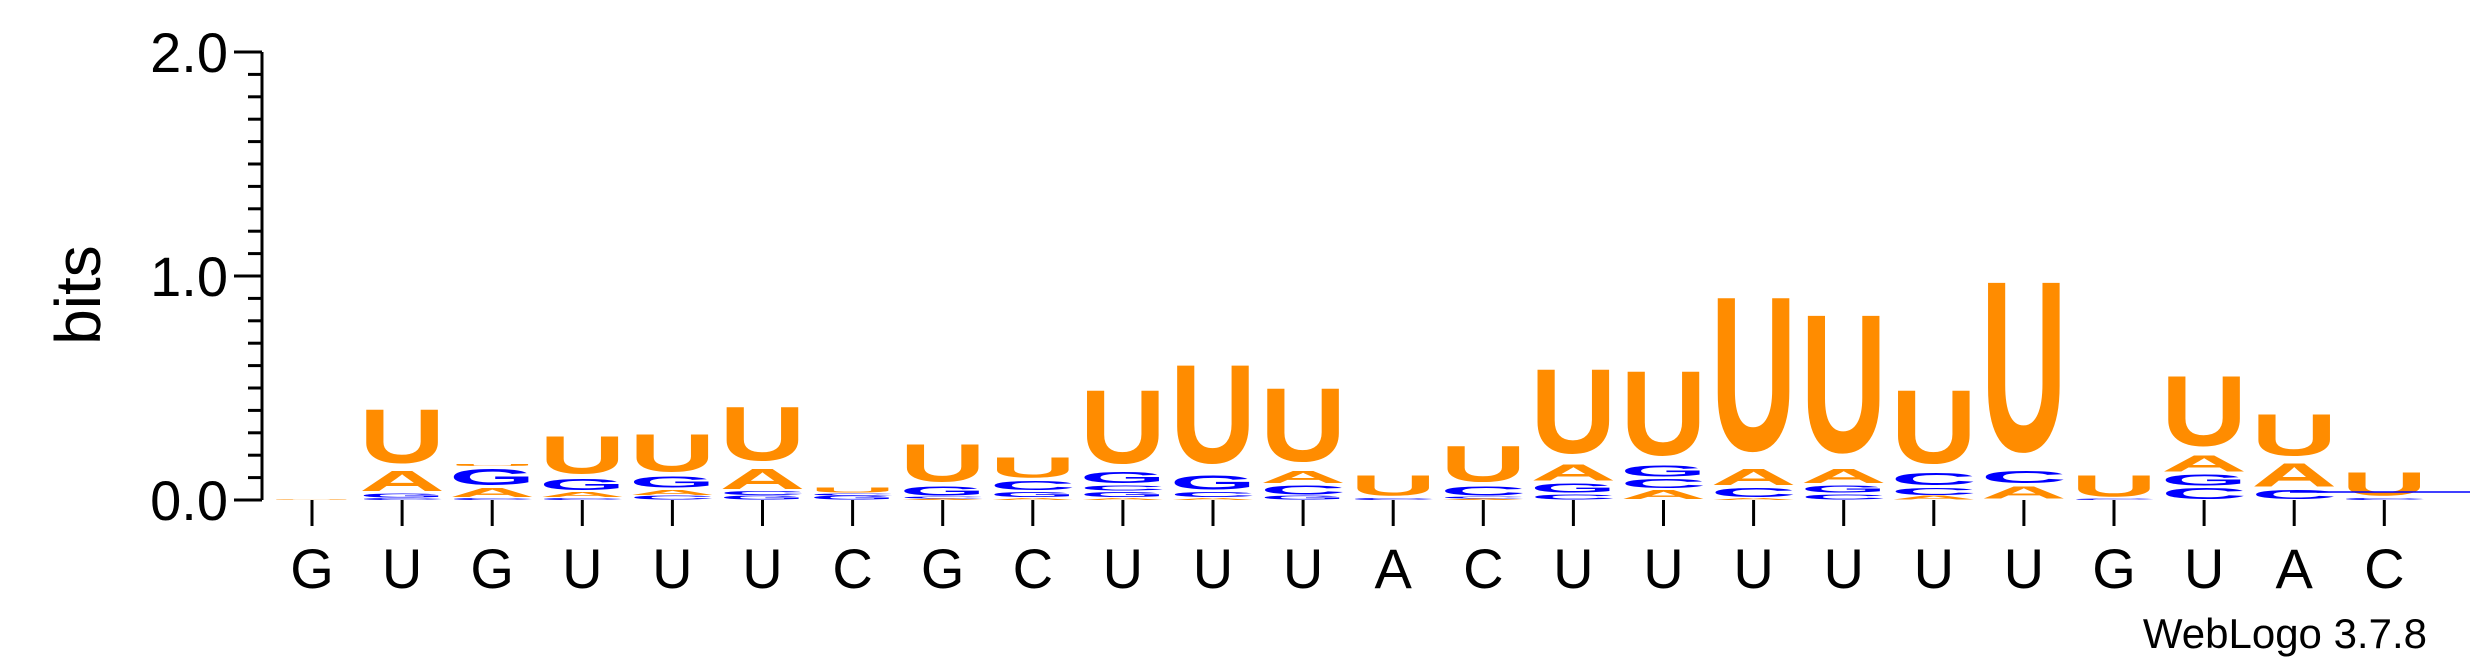 This screenshot has width=2475, height=667. I want to click on y-axis-label: bits, so click(78, 295).